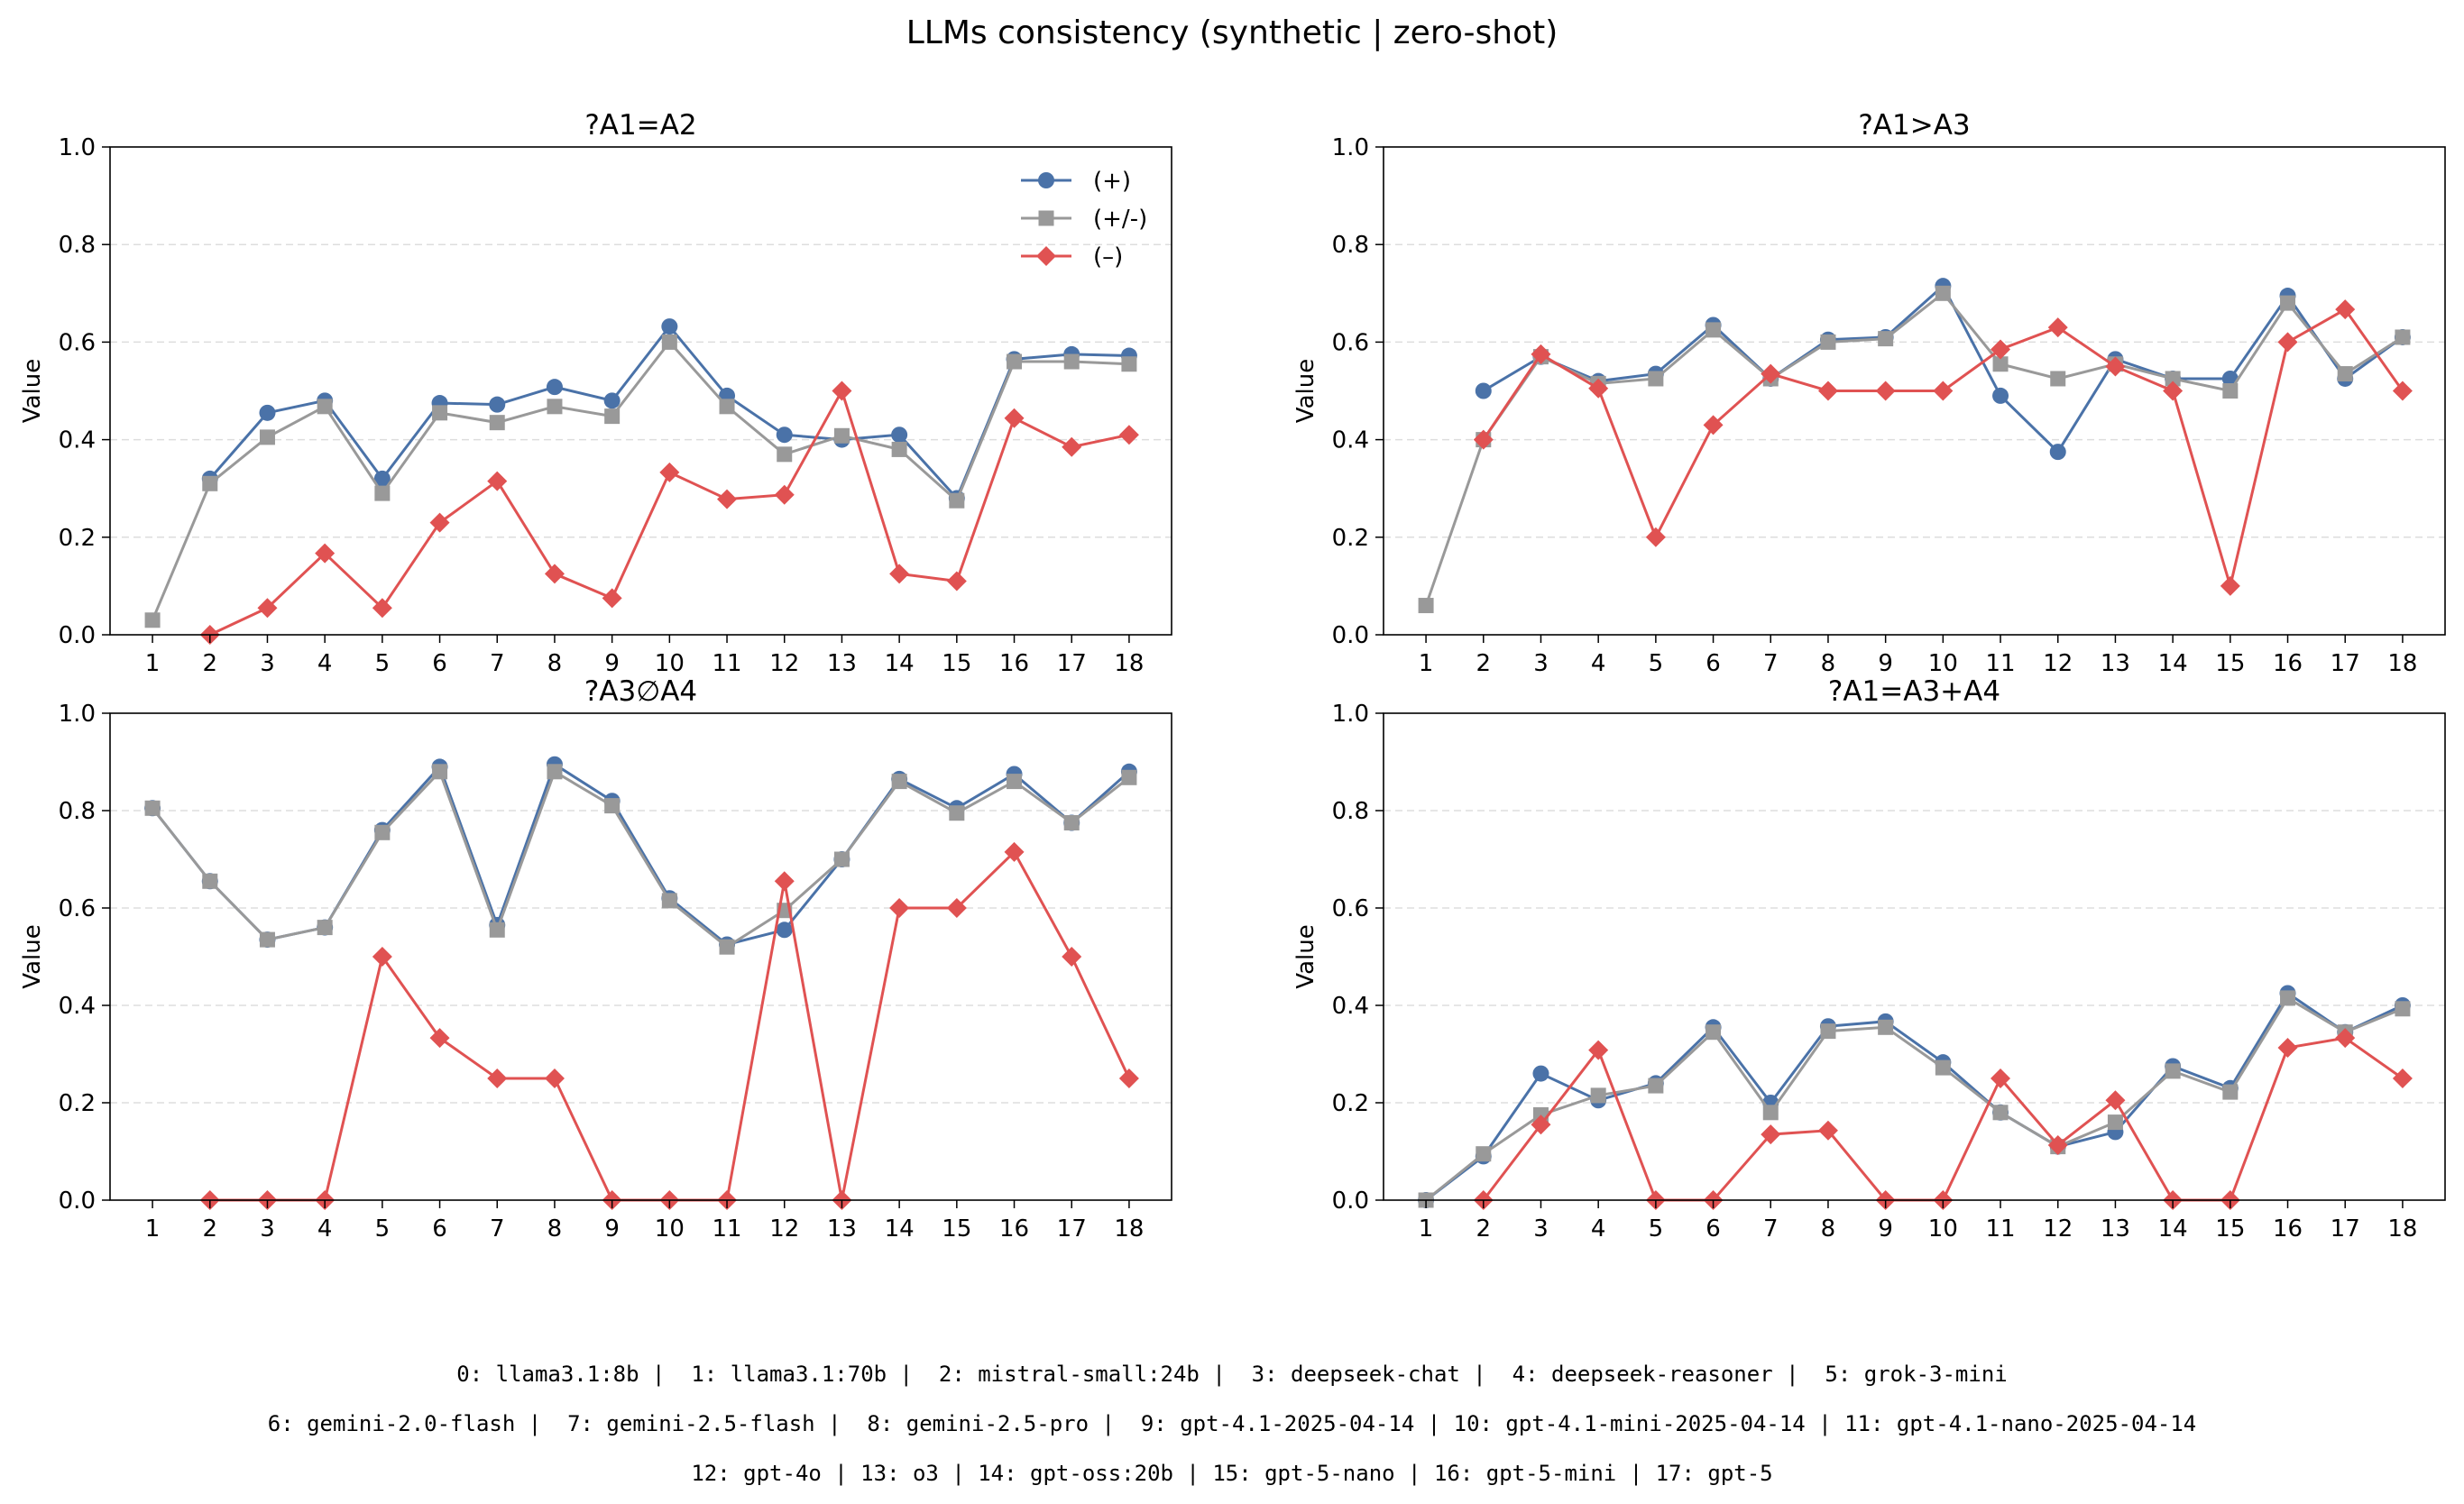  What do you see at coordinates (77, 908) in the screenshot?
I see `y-tick-label: 0.6` at bounding box center [77, 908].